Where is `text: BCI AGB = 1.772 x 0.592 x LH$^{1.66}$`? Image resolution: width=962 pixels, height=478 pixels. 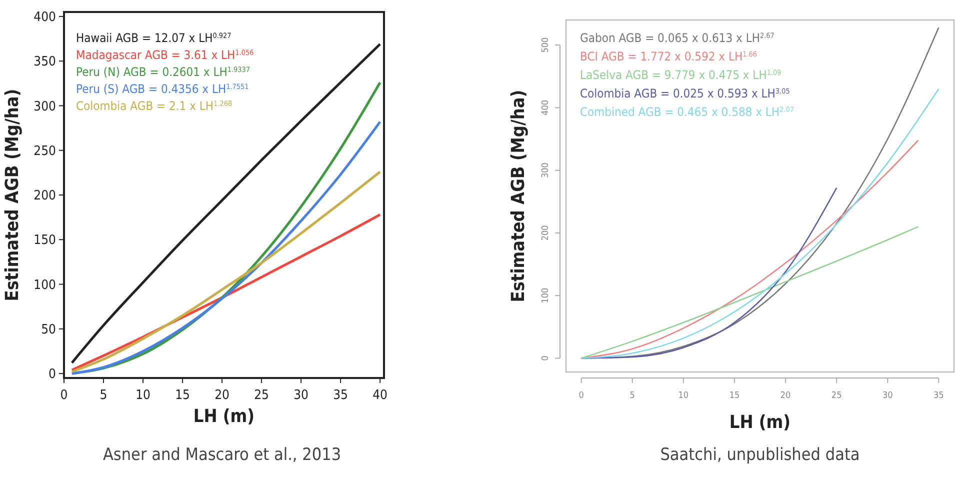
text: BCI AGB = 1.772 x 0.592 x LH$^{1.66}$ is located at coordinates (669, 56).